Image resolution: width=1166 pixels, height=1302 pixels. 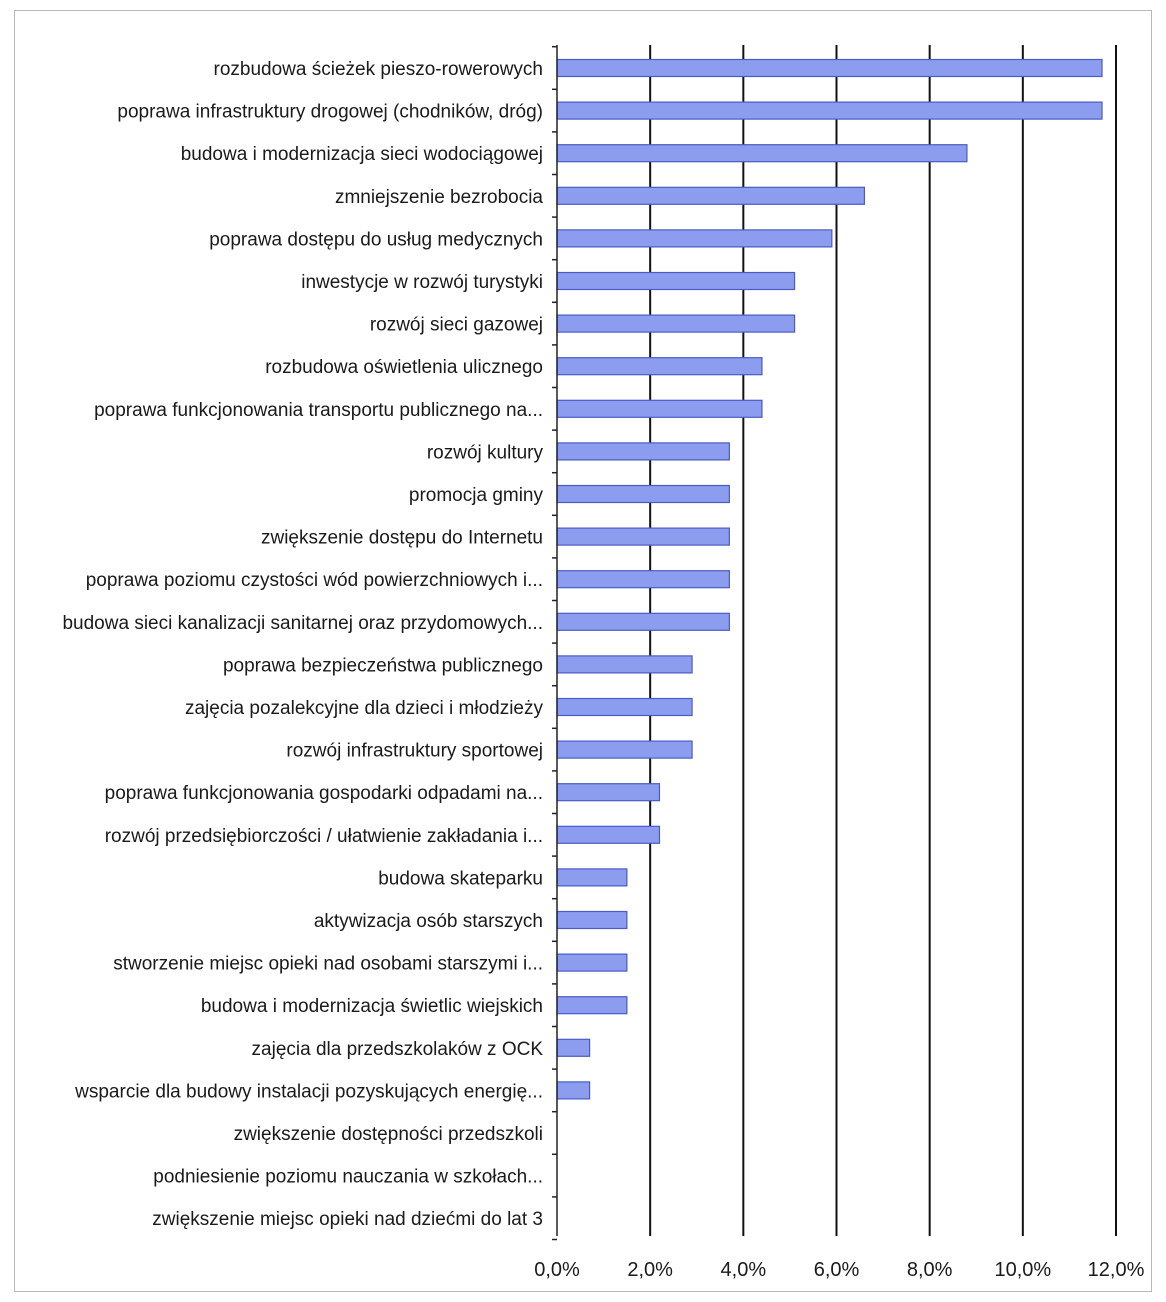 I want to click on value-axis-ticks: 0,0% 2,0% 4,0% 6,0% 8,0% 10,0% 12,0%, so click(x=839, y=1270).